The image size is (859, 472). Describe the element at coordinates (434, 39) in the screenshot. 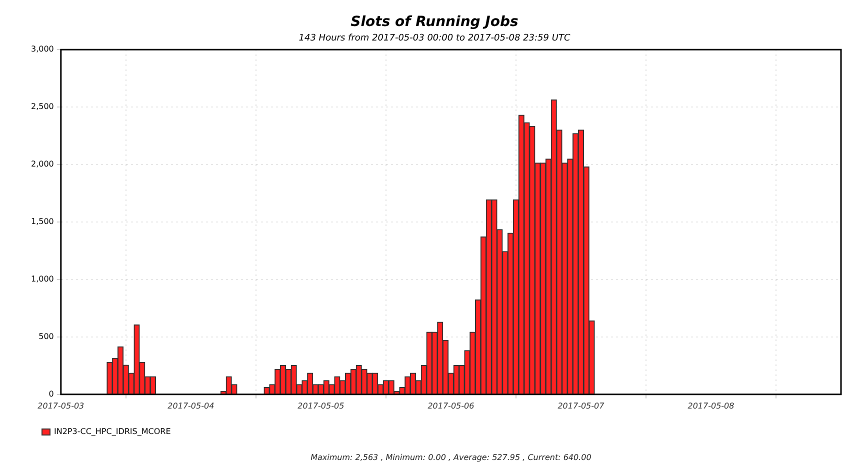

I see `chart-subtitle: 143 Hours from 2017-05-03 00:00 to 2017-05-08 23:59 UTC` at that location.